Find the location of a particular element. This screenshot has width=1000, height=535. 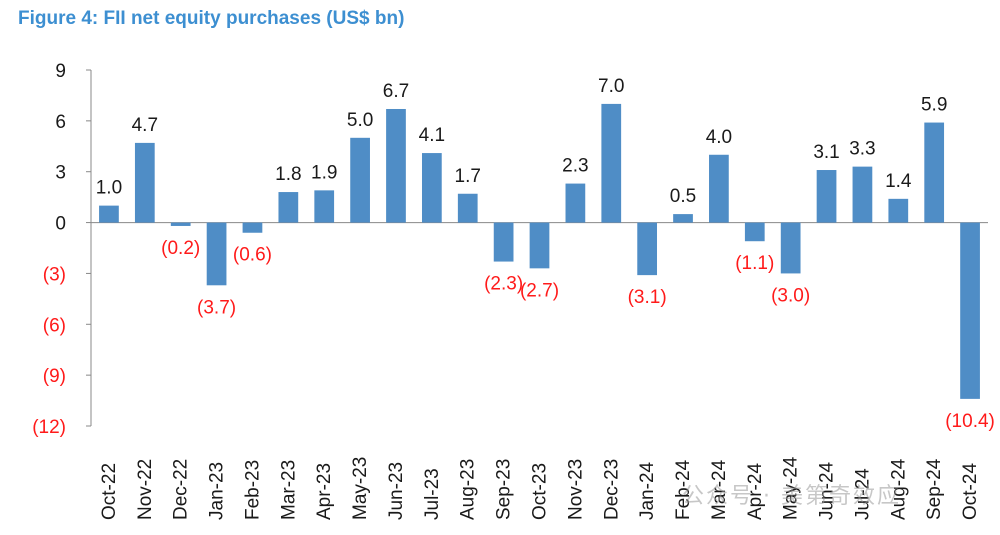

y-tick-label: (9) is located at coordinates (54, 376).